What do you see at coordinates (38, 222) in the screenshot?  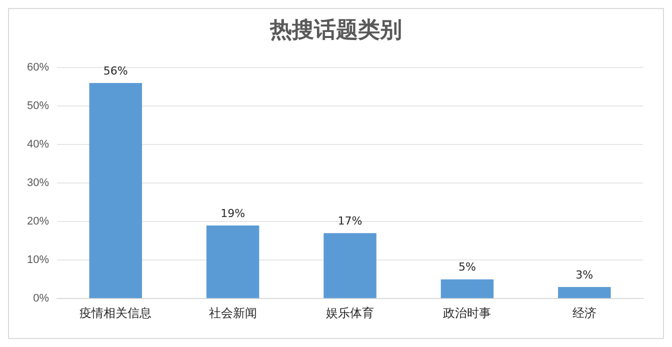 I see `y-tick-label: 20%` at bounding box center [38, 222].